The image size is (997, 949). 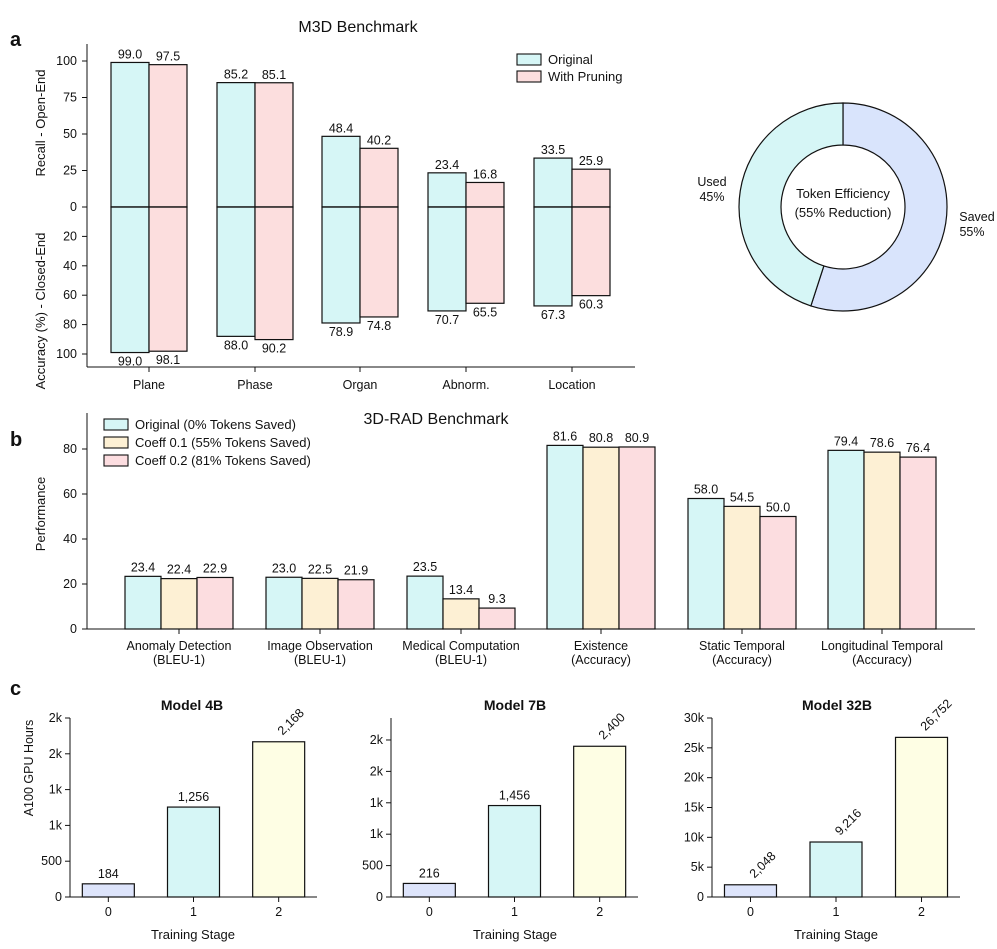 I want to click on m7b-bar, so click(x=600, y=821).